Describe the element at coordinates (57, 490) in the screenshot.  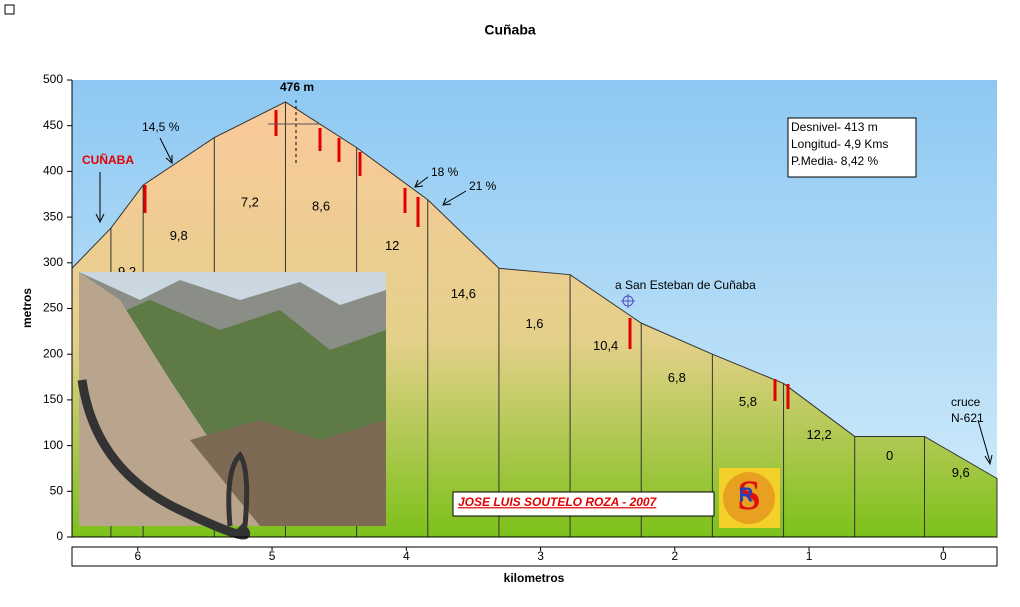
I see `y-tick-label: 50` at that location.